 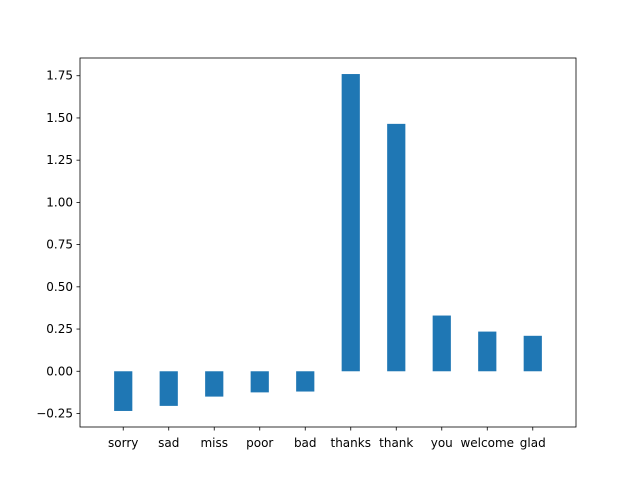 What do you see at coordinates (532, 353) in the screenshot?
I see `bar-glad` at bounding box center [532, 353].